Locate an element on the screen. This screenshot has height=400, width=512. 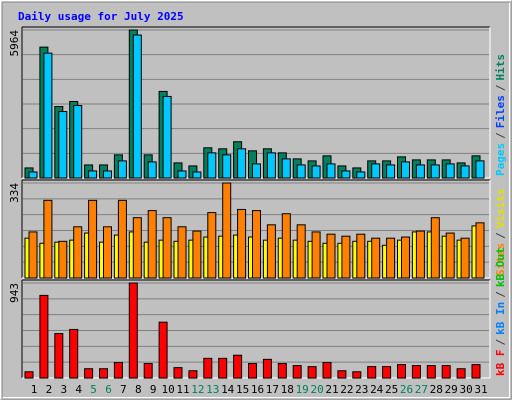
x-tick-label: 5 is located at coordinates (93, 389).